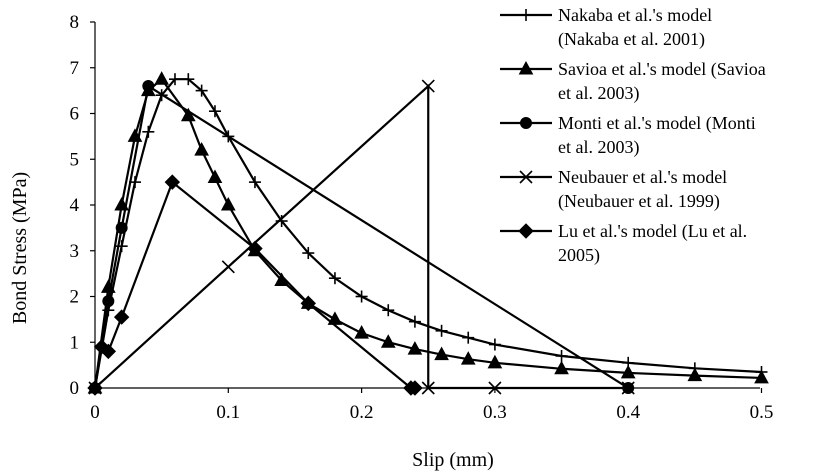 This screenshot has width=835, height=474. What do you see at coordinates (75, 388) in the screenshot?
I see `y-tick-label: 0` at bounding box center [75, 388].